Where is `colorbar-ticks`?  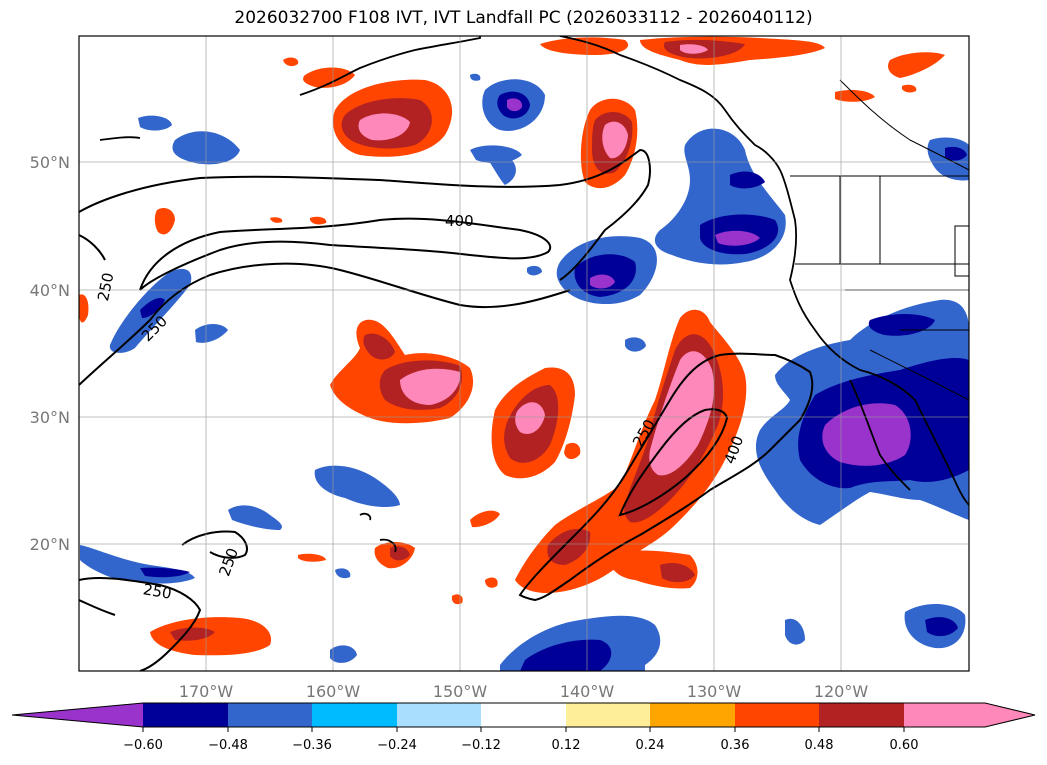 colorbar-ticks is located at coordinates (523, 729).